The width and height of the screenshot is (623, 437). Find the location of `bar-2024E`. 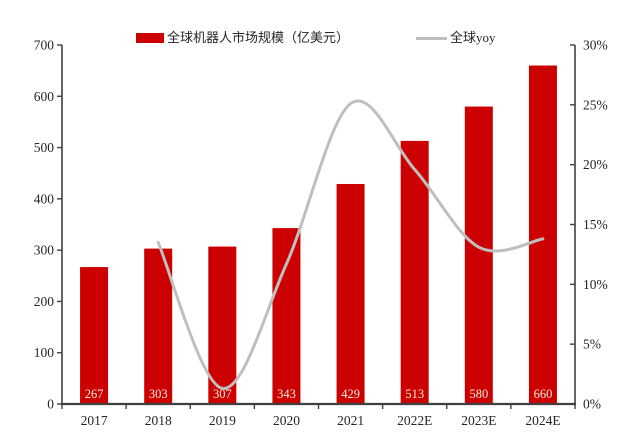

bar-2024E is located at coordinates (542, 234).